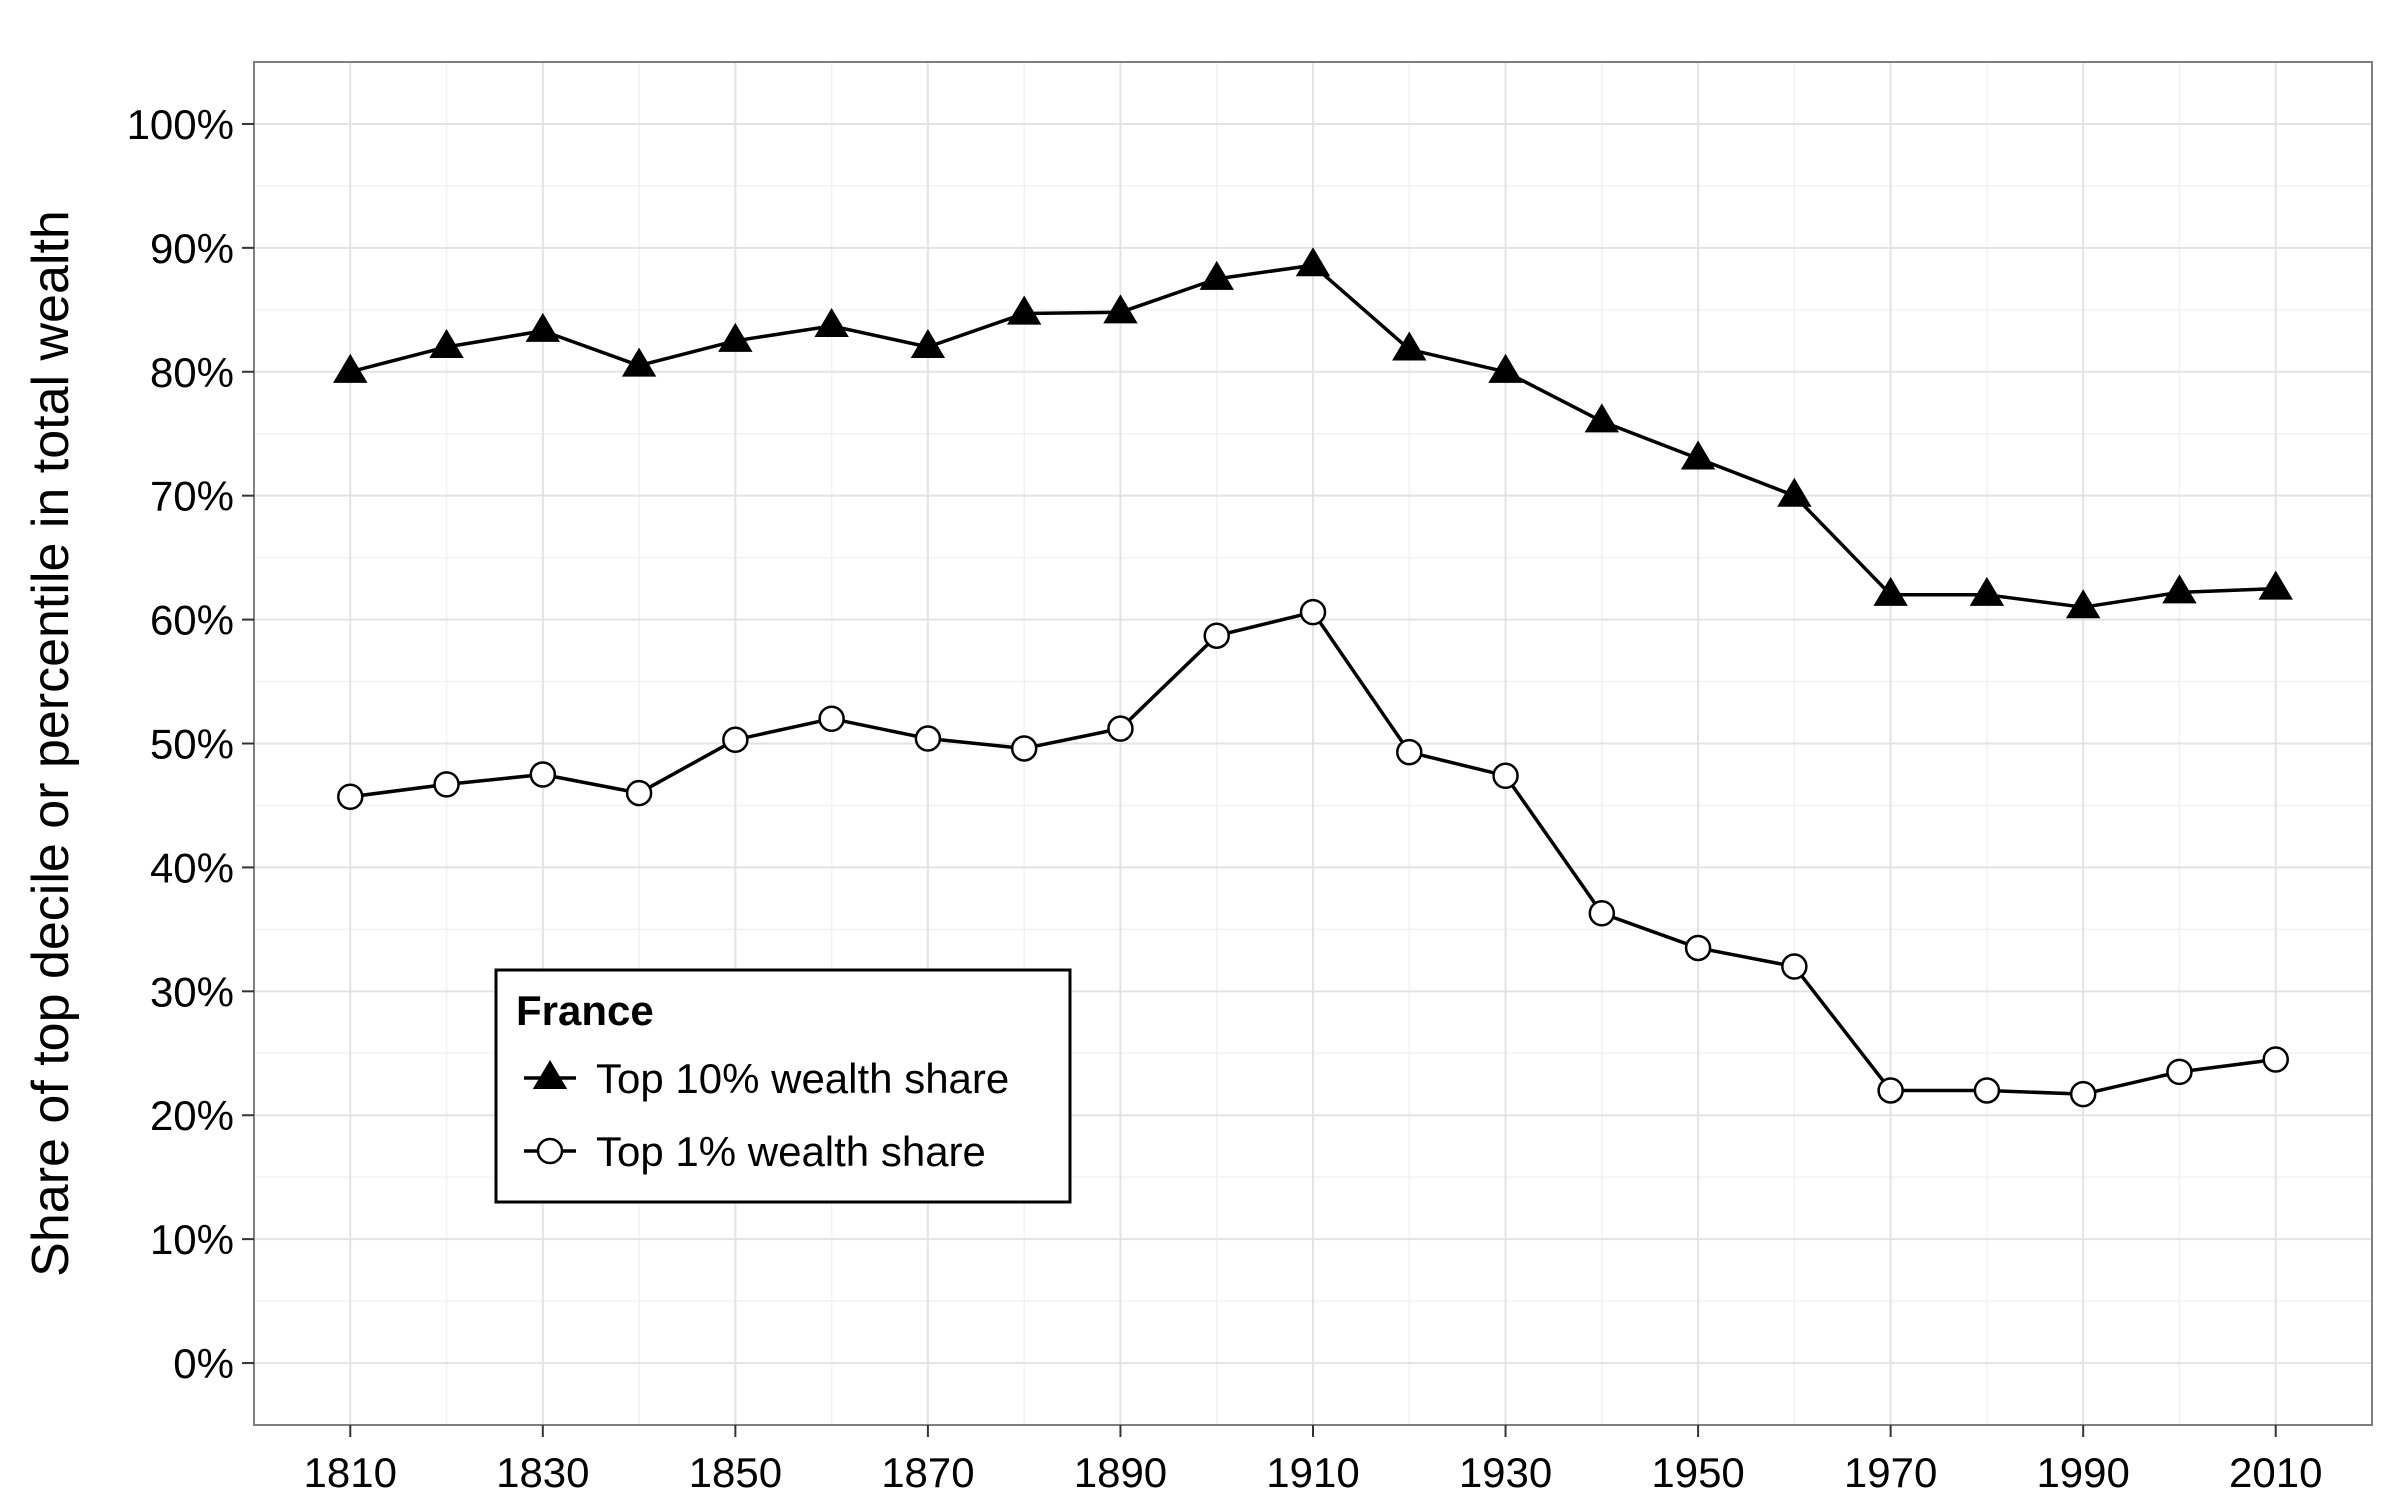 This screenshot has width=2400, height=1505. What do you see at coordinates (1312, 1472) in the screenshot?
I see `x-tick-label: 1910` at bounding box center [1312, 1472].